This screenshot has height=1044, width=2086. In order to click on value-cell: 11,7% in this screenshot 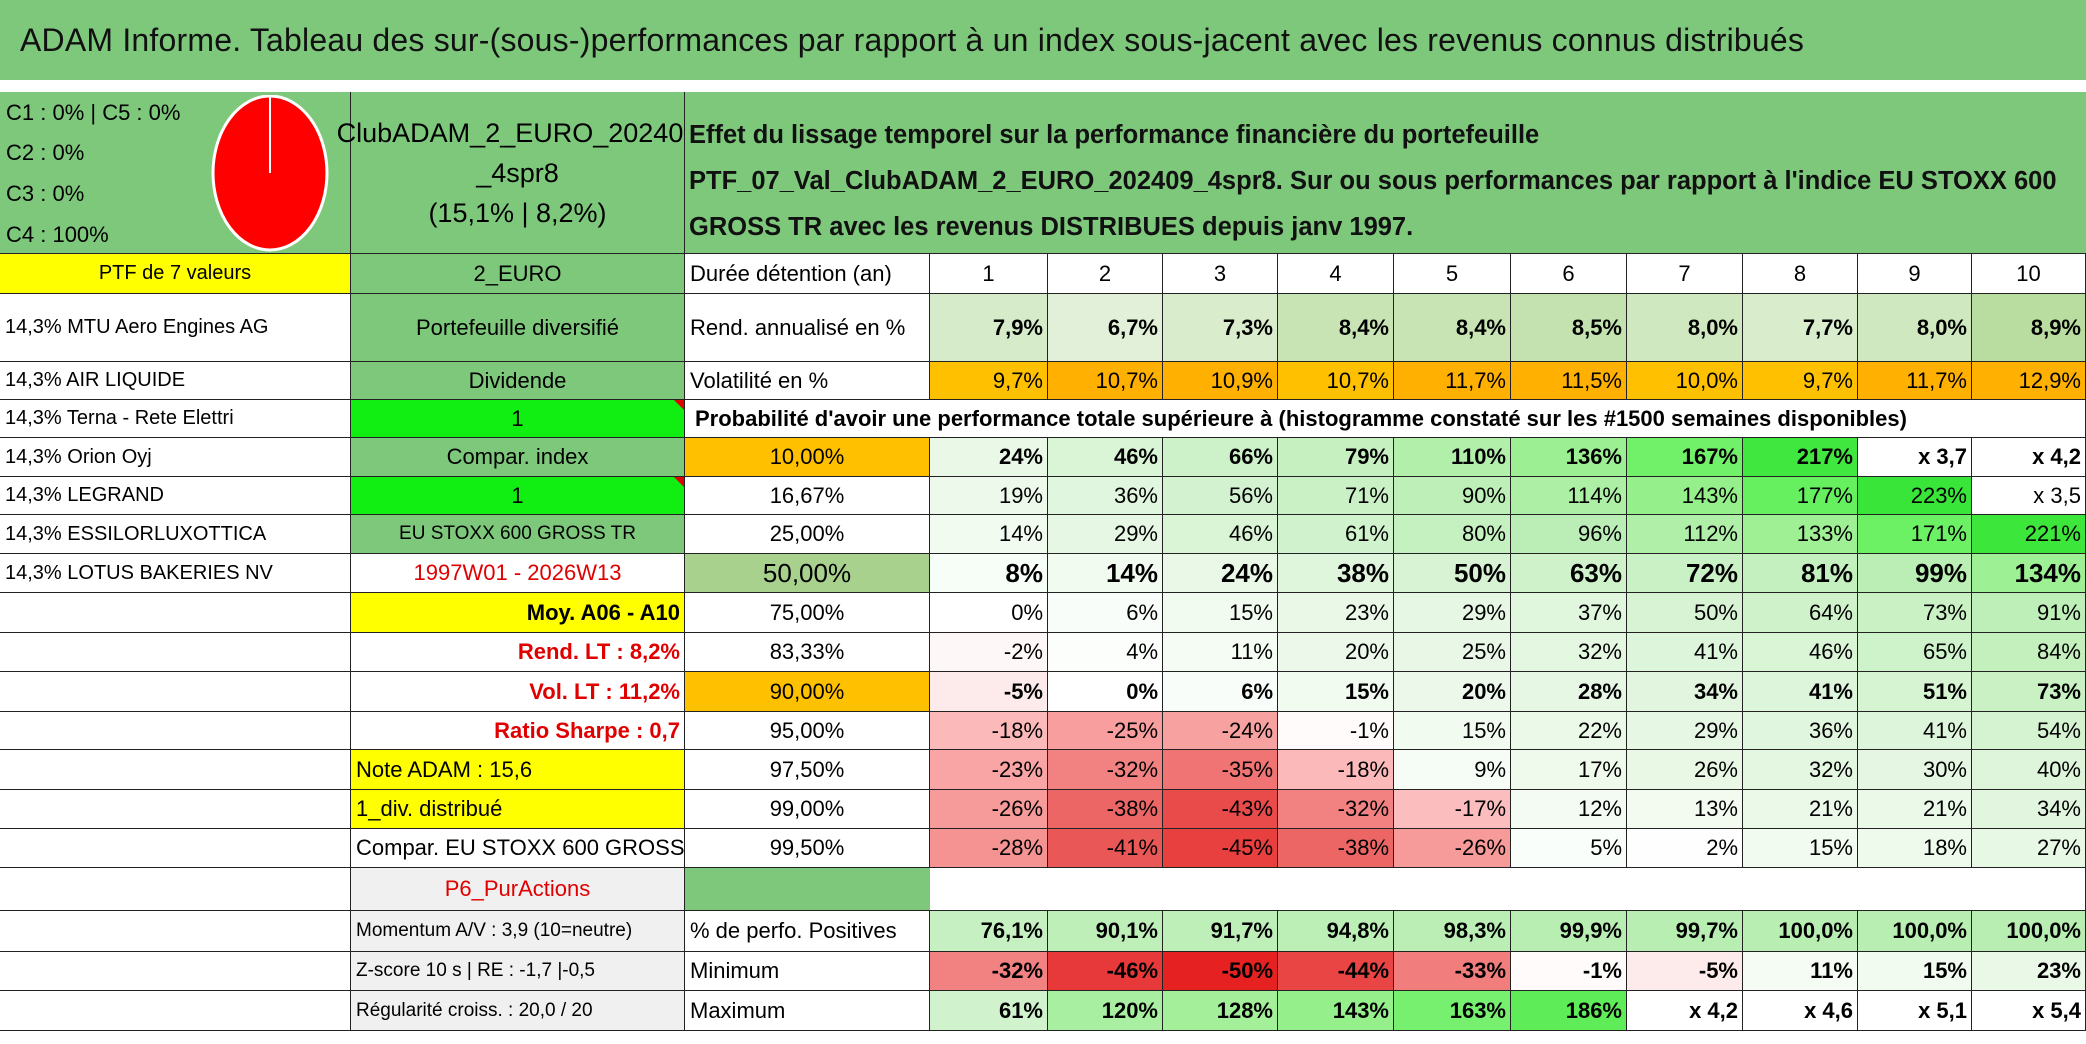, I will do `click(1452, 381)`.